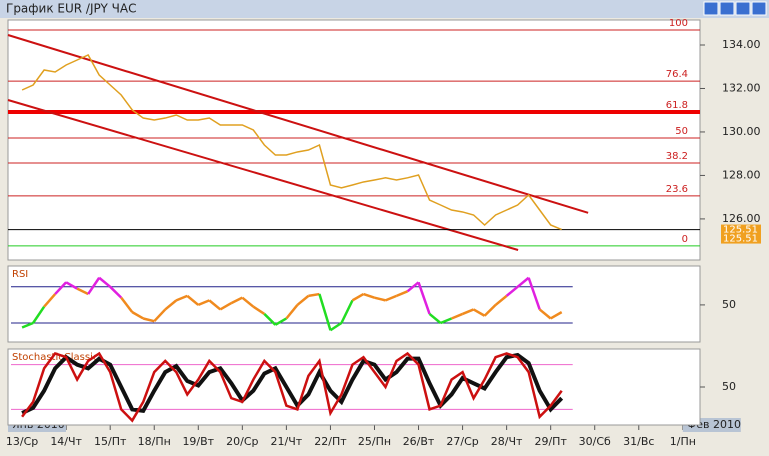  What do you see at coordinates (595, 441) in the screenshot?
I see `x-tick-label: 30/Сб` at bounding box center [595, 441].